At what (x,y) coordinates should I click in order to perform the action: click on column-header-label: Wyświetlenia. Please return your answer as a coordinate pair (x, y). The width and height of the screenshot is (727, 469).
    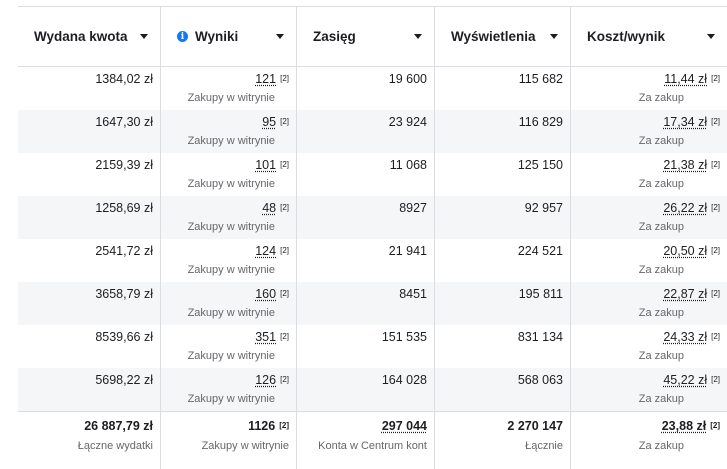
    Looking at the image, I should click on (493, 36).